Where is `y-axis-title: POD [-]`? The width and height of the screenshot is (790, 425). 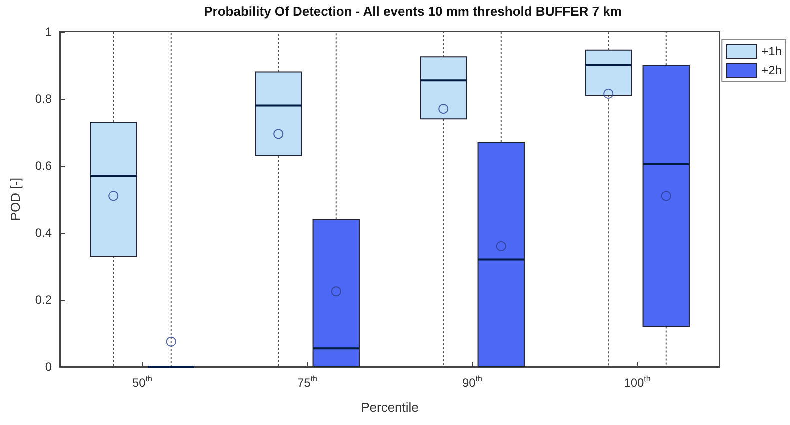 y-axis-title: POD [-] is located at coordinates (15, 200).